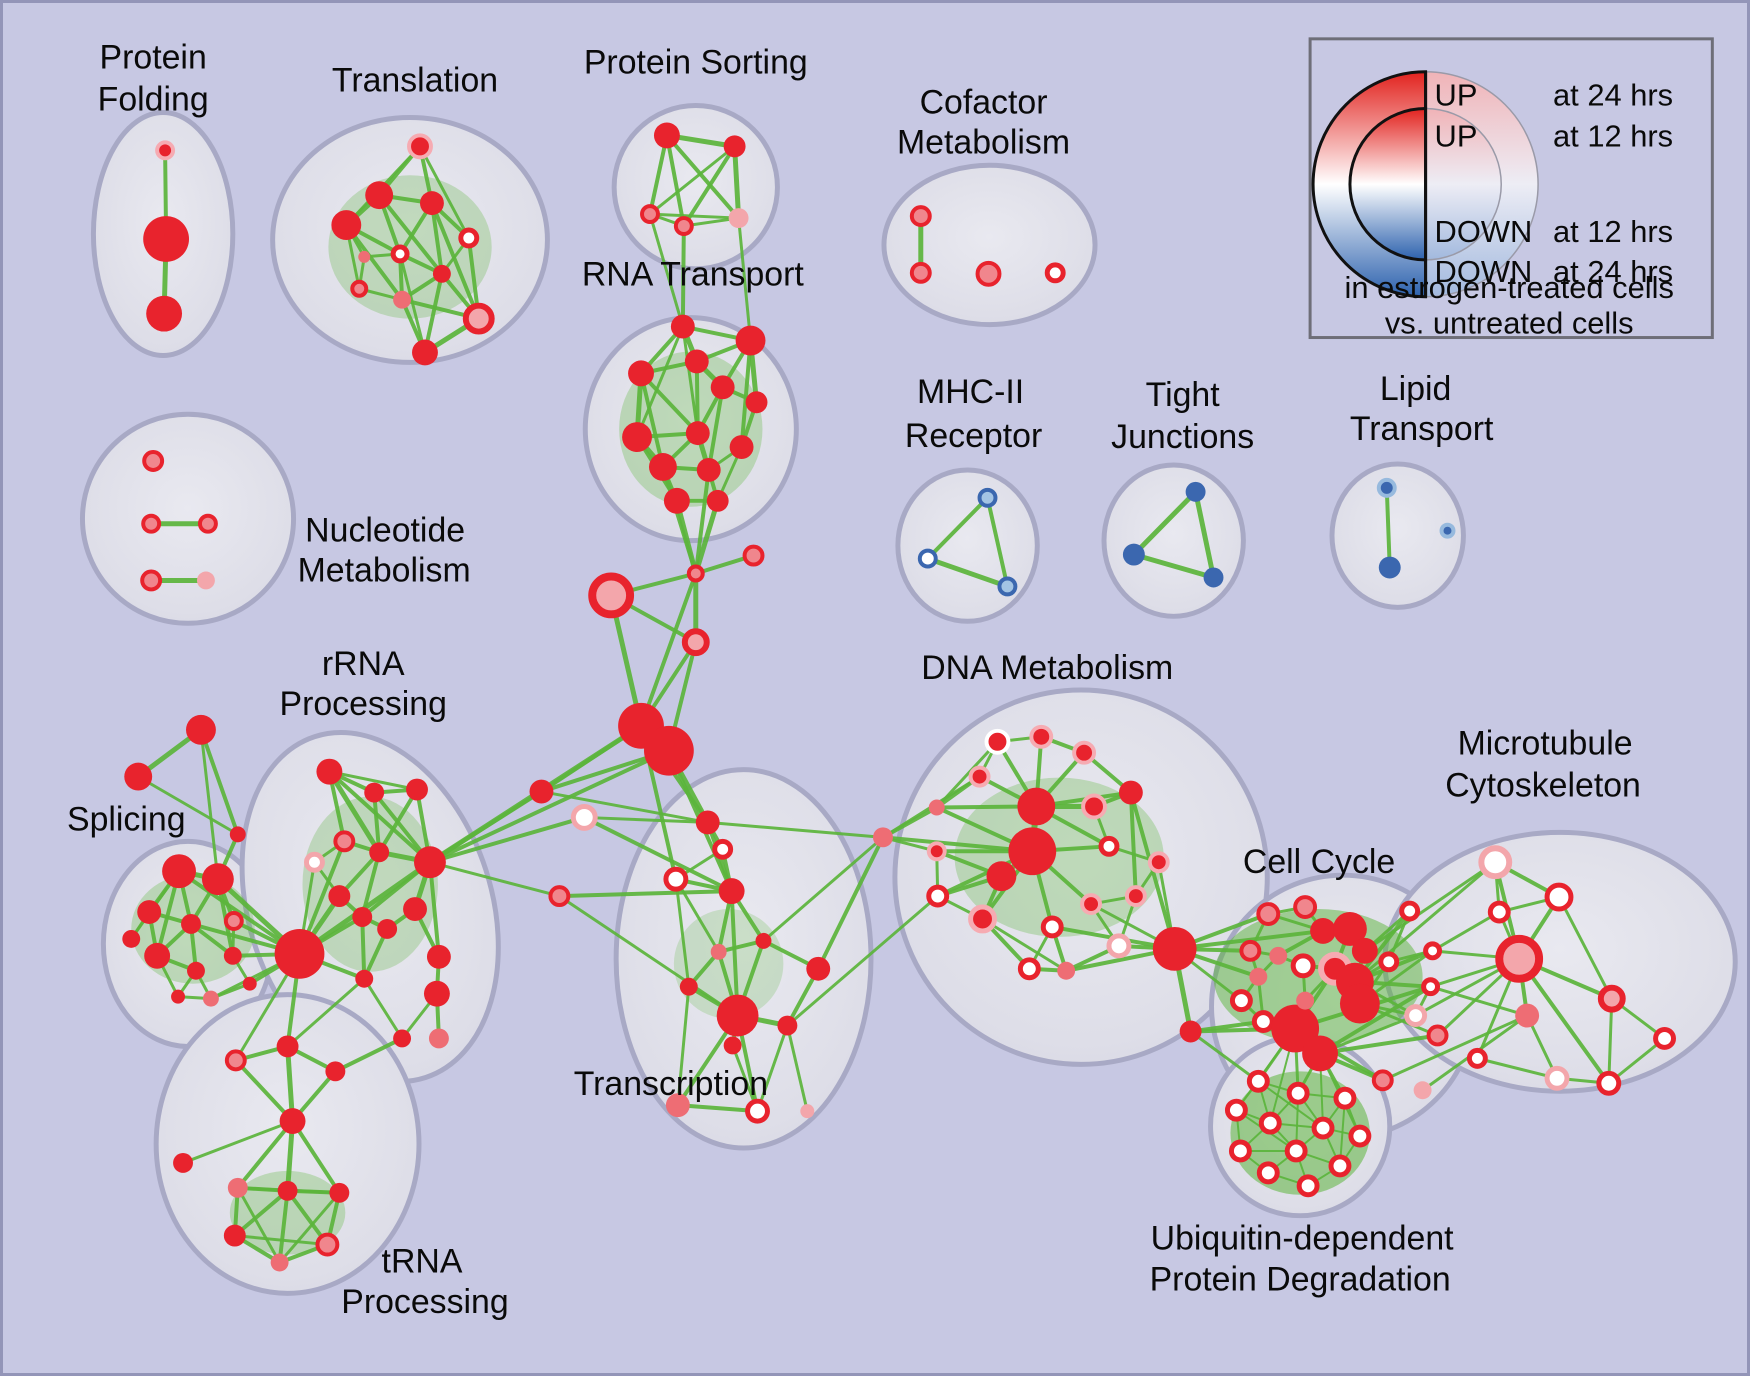 The image size is (1750, 1376). Describe the element at coordinates (1303, 1239) in the screenshot. I see `cluster-label-ubiquitin-degradation: Ubiquitin-dependent` at that location.